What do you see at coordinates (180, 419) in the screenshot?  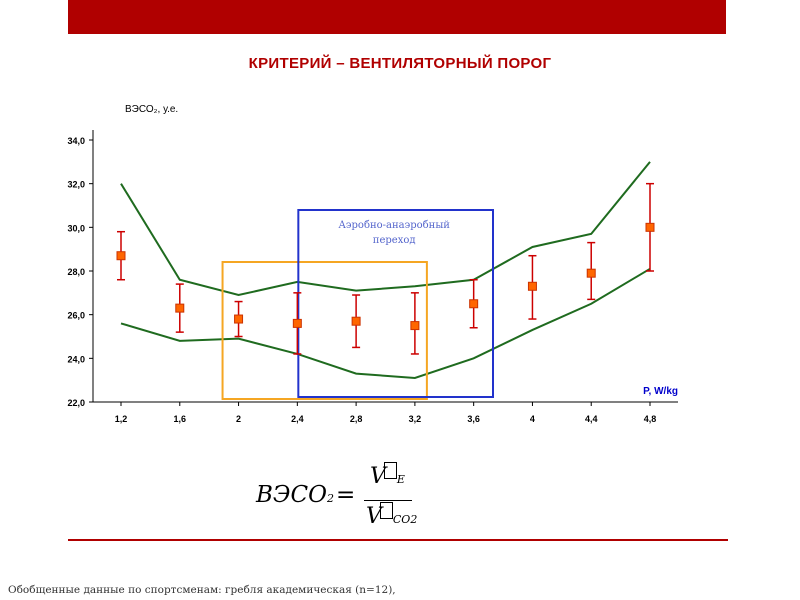 I see `x-tick-label: 1,6` at bounding box center [180, 419].